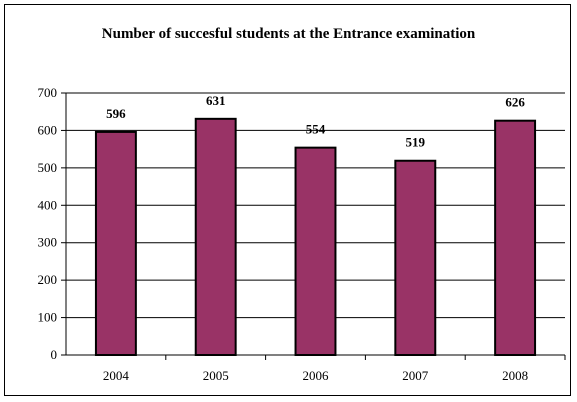  Describe the element at coordinates (54, 354) in the screenshot. I see `y-tick-label: 0` at that location.